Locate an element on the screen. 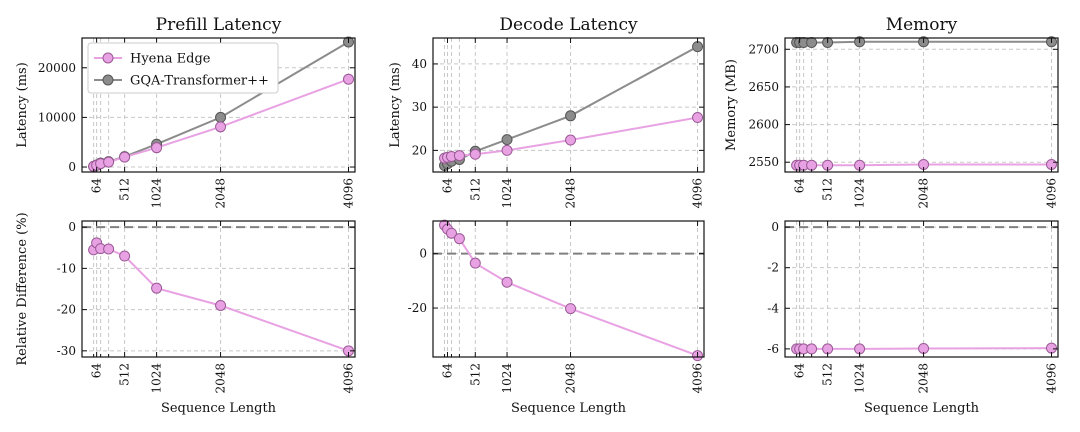 The width and height of the screenshot is (1080, 432). y-axis-label: Memory (MB) is located at coordinates (731, 105).